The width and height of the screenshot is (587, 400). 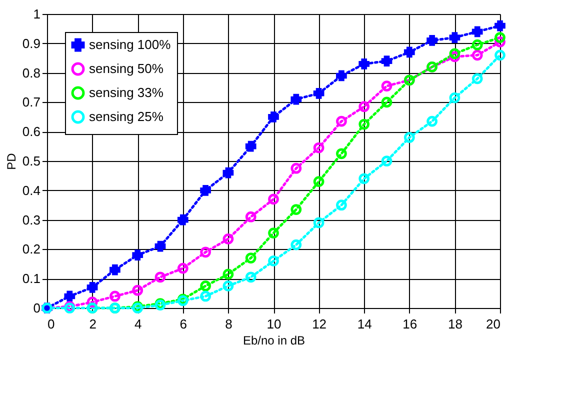 I want to click on x-tick-label: 14, so click(x=364, y=324).